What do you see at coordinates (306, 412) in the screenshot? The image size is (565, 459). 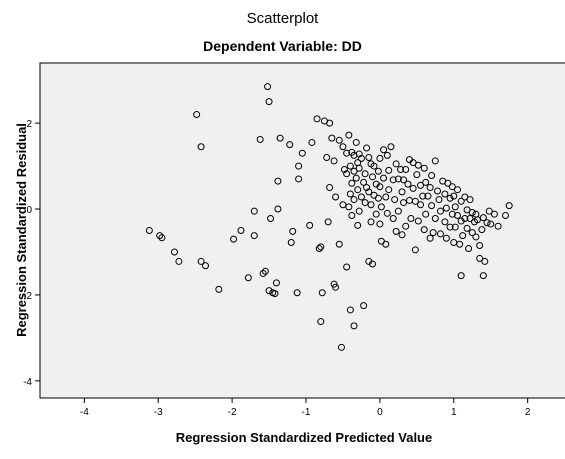 I see `x-tick-label: -1` at bounding box center [306, 412].